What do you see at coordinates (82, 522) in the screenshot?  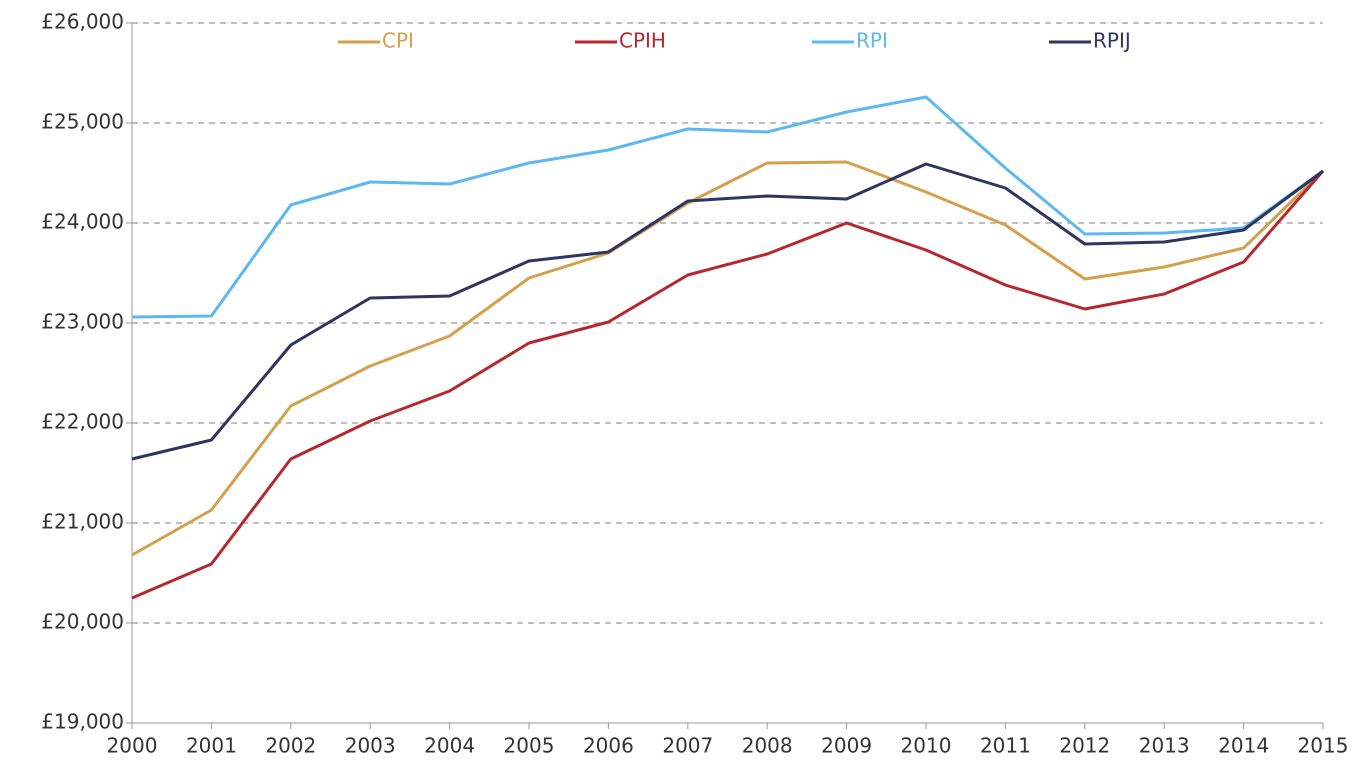 I see `y-tick-label: £21,000` at bounding box center [82, 522].